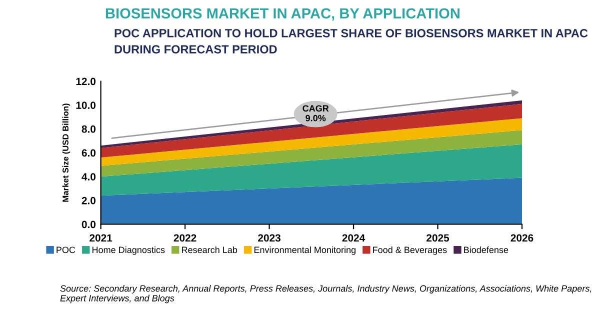  What do you see at coordinates (410, 250) in the screenshot?
I see `legend-label: Food & Beverages` at bounding box center [410, 250].